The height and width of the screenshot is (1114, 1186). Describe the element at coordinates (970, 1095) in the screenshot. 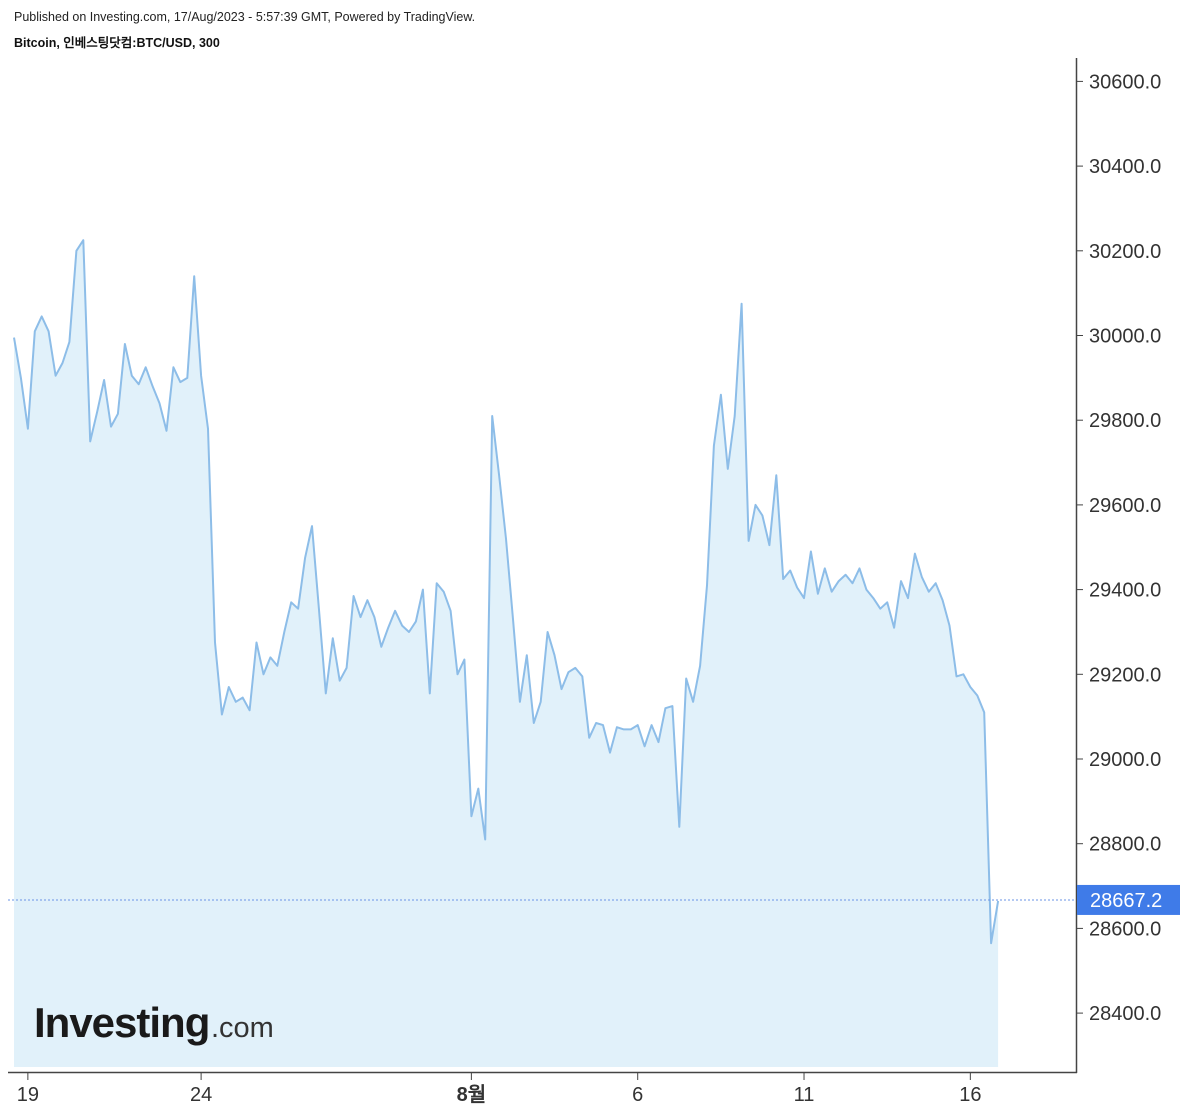

I see `x-tick-label: 16` at that location.